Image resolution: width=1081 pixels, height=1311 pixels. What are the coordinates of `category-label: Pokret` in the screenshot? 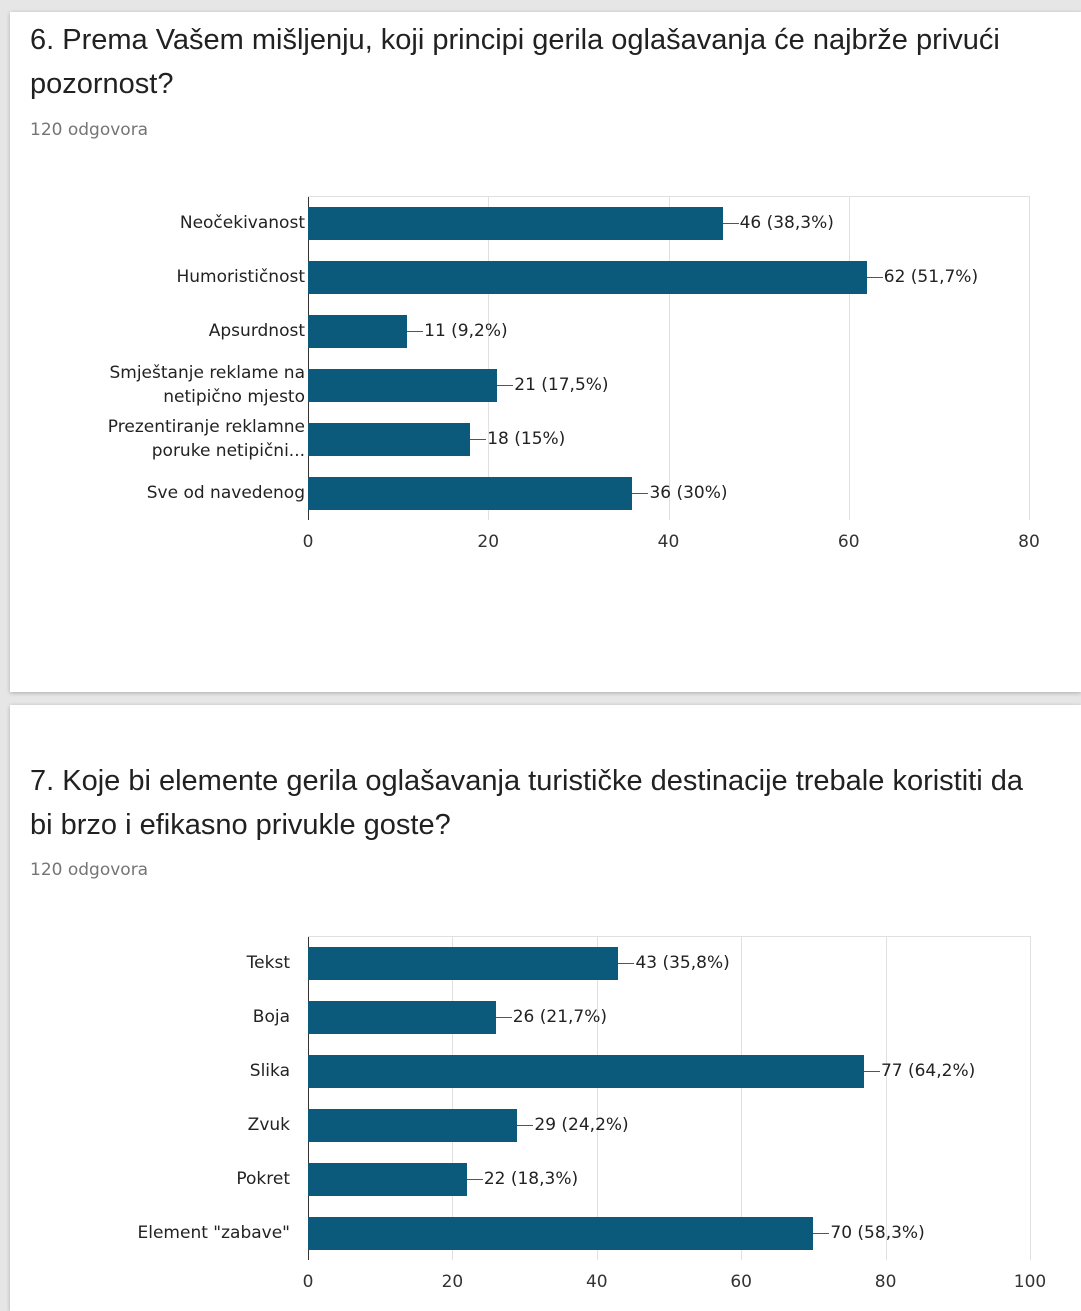 It's located at (263, 1179).